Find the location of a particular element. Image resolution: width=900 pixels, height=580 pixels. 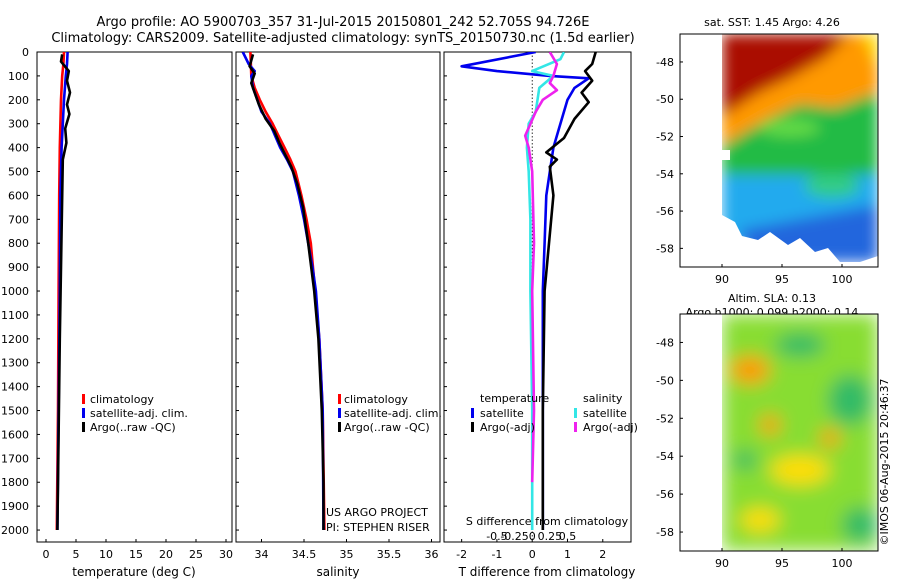

x-tick-label: 34 is located at coordinates (262, 554).